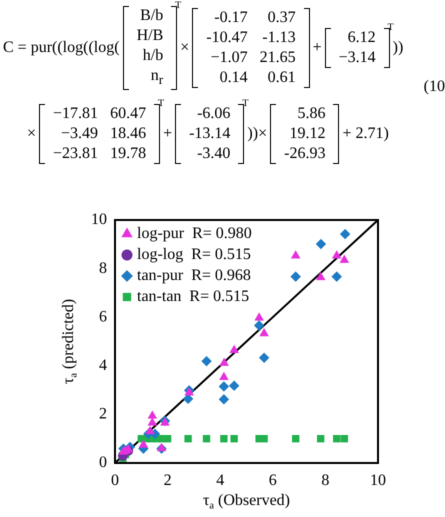 Image resolution: width=445 pixels, height=517 pixels. Describe the element at coordinates (279, 38) in the screenshot. I see `text: -1.13` at that location.